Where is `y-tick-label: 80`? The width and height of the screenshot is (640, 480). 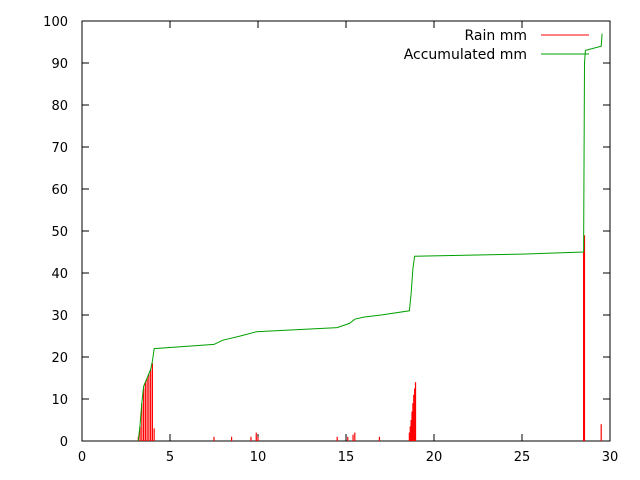 y-tick-label: 80 is located at coordinates (59, 106).